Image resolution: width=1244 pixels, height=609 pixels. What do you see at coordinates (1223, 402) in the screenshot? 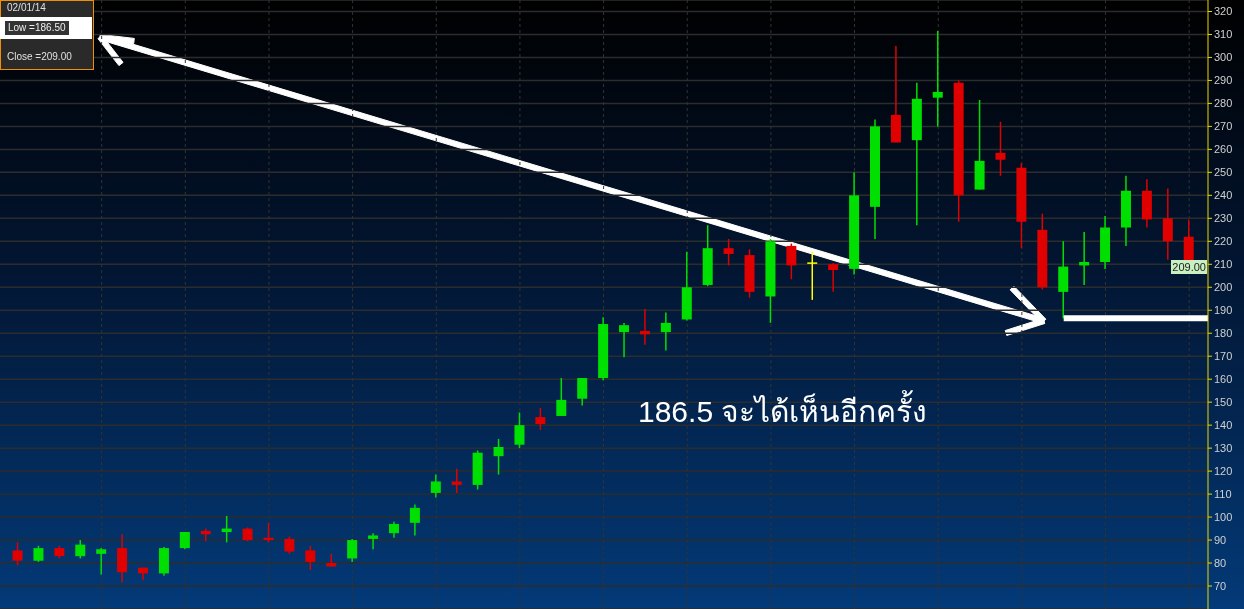
I see `y-tick-label: 150` at bounding box center [1223, 402].